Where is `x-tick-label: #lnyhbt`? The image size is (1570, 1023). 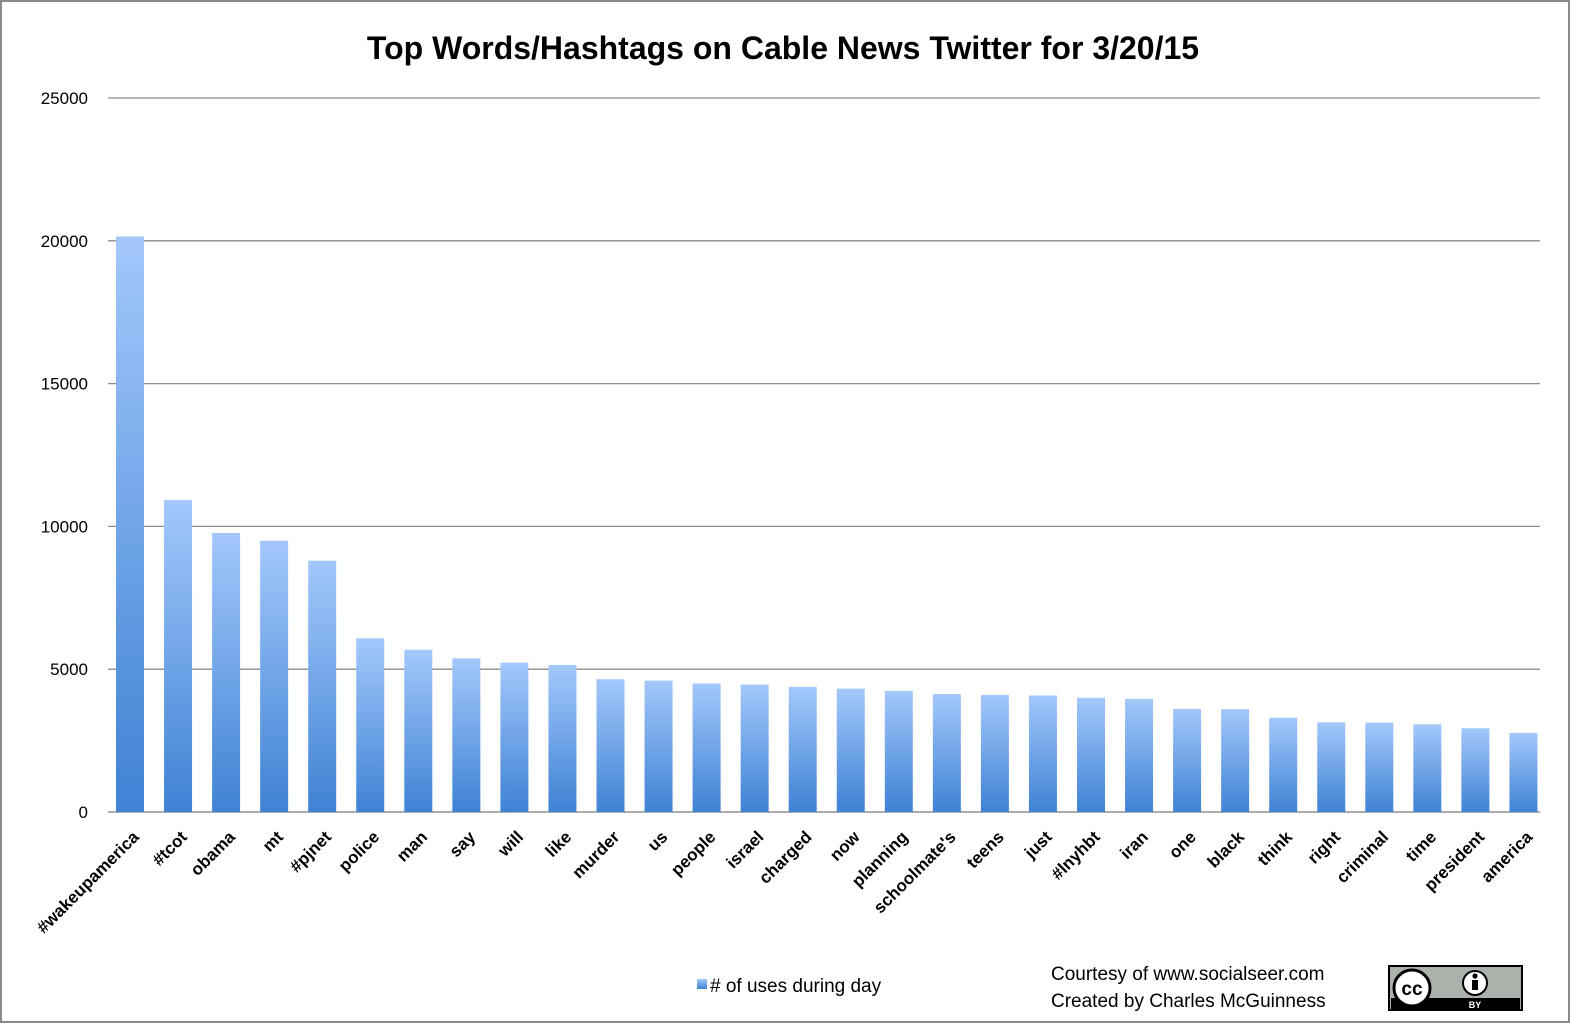
x-tick-label: #lnyhbt is located at coordinates (1076, 855).